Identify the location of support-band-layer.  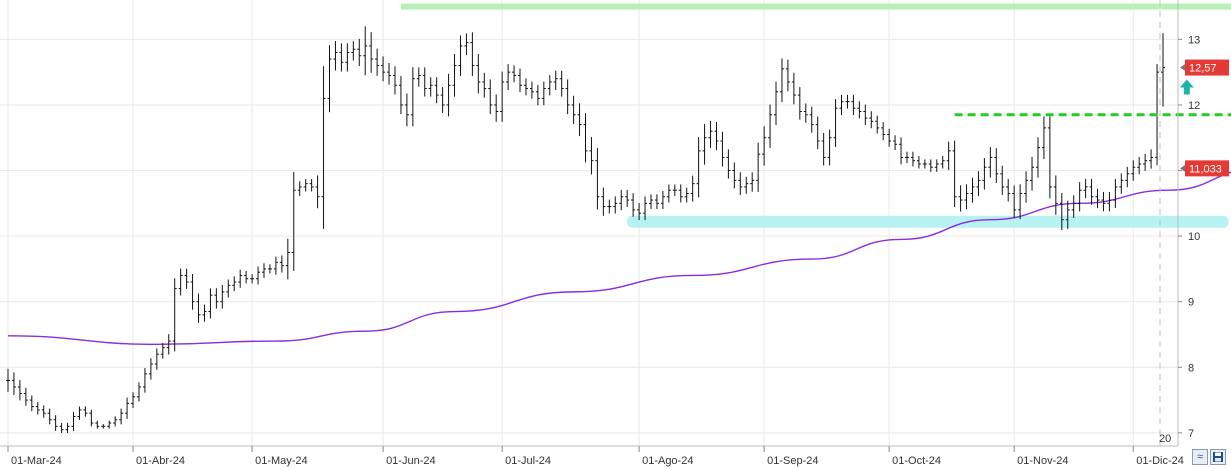
(928, 221).